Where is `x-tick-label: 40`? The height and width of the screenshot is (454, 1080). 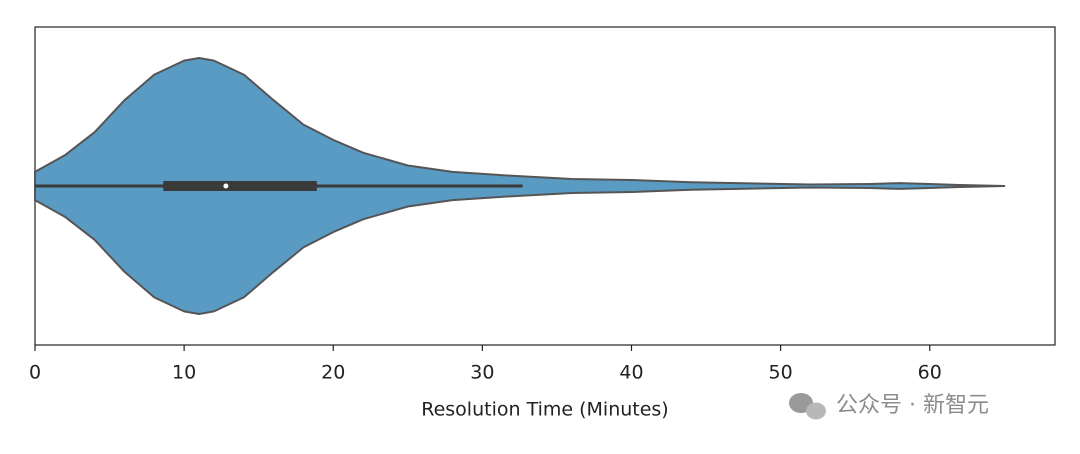 x-tick-label: 40 is located at coordinates (631, 373).